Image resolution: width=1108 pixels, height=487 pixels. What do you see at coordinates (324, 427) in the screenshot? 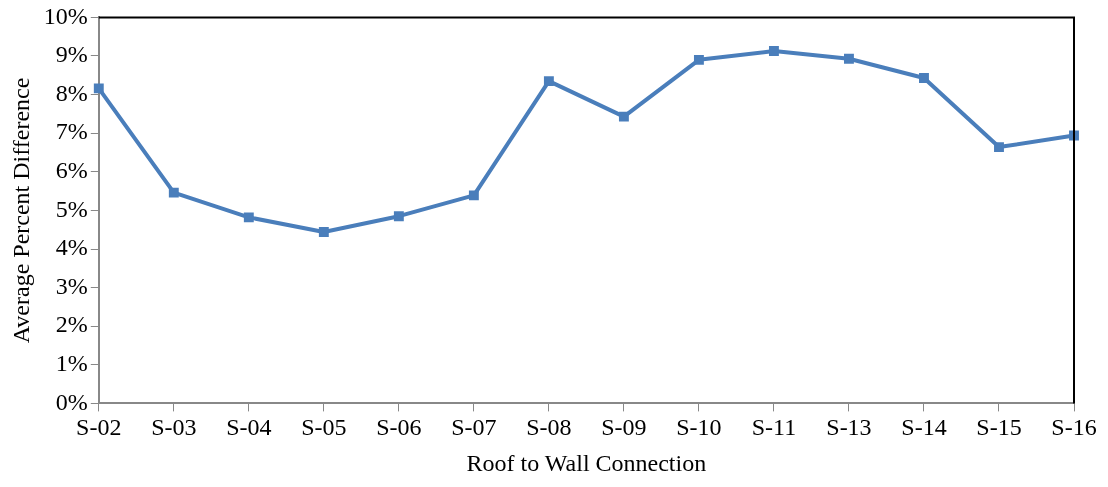
I see `x-tick-label: S-05` at bounding box center [324, 427].